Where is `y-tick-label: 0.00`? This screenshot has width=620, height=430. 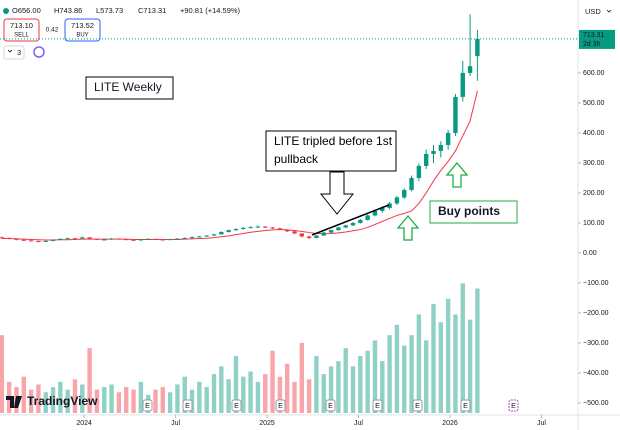
y-tick-label: 0.00 is located at coordinates (590, 253).